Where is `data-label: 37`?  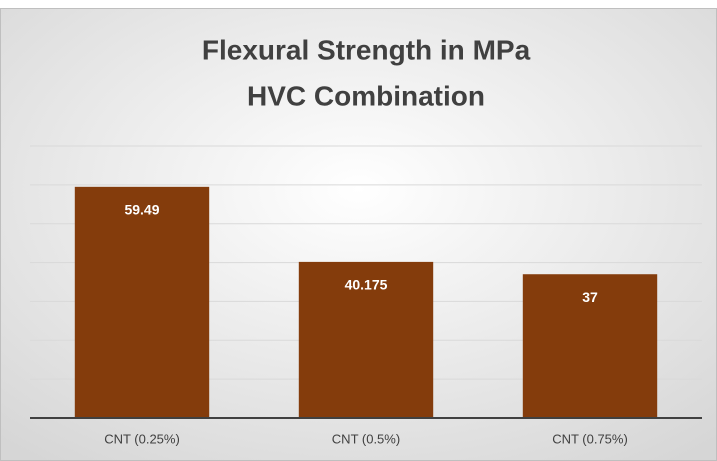
data-label: 37 is located at coordinates (590, 297).